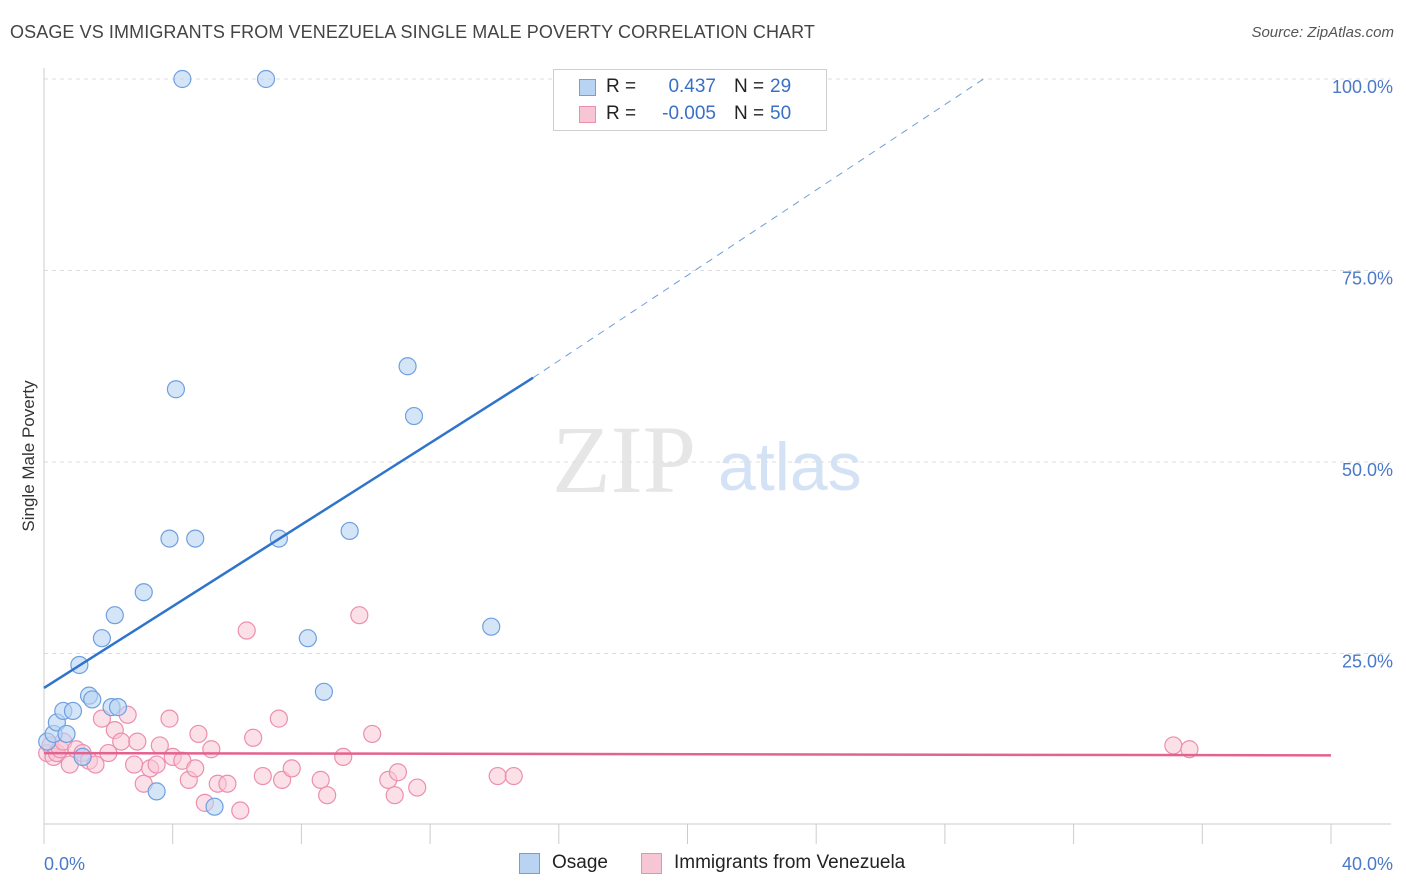 Image resolution: width=1406 pixels, height=892 pixels. Describe the element at coordinates (1322, 32) in the screenshot. I see `source-label: Source: ZipAtlas.com` at that location.